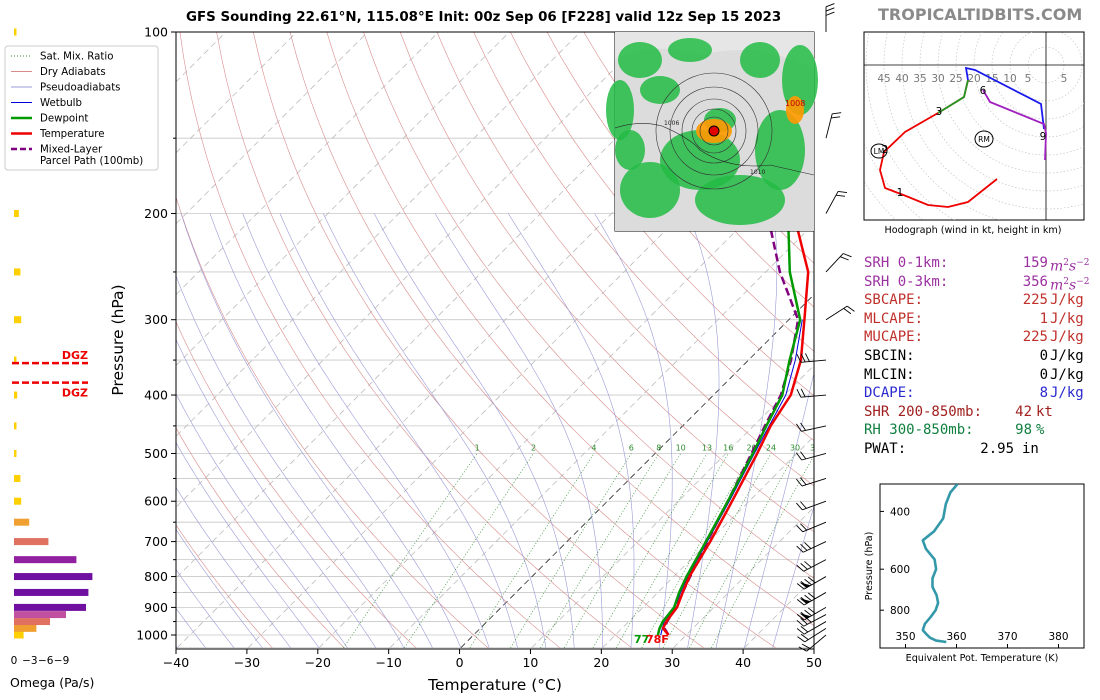  I want to click on left-mover-label: LM, so click(879, 151).